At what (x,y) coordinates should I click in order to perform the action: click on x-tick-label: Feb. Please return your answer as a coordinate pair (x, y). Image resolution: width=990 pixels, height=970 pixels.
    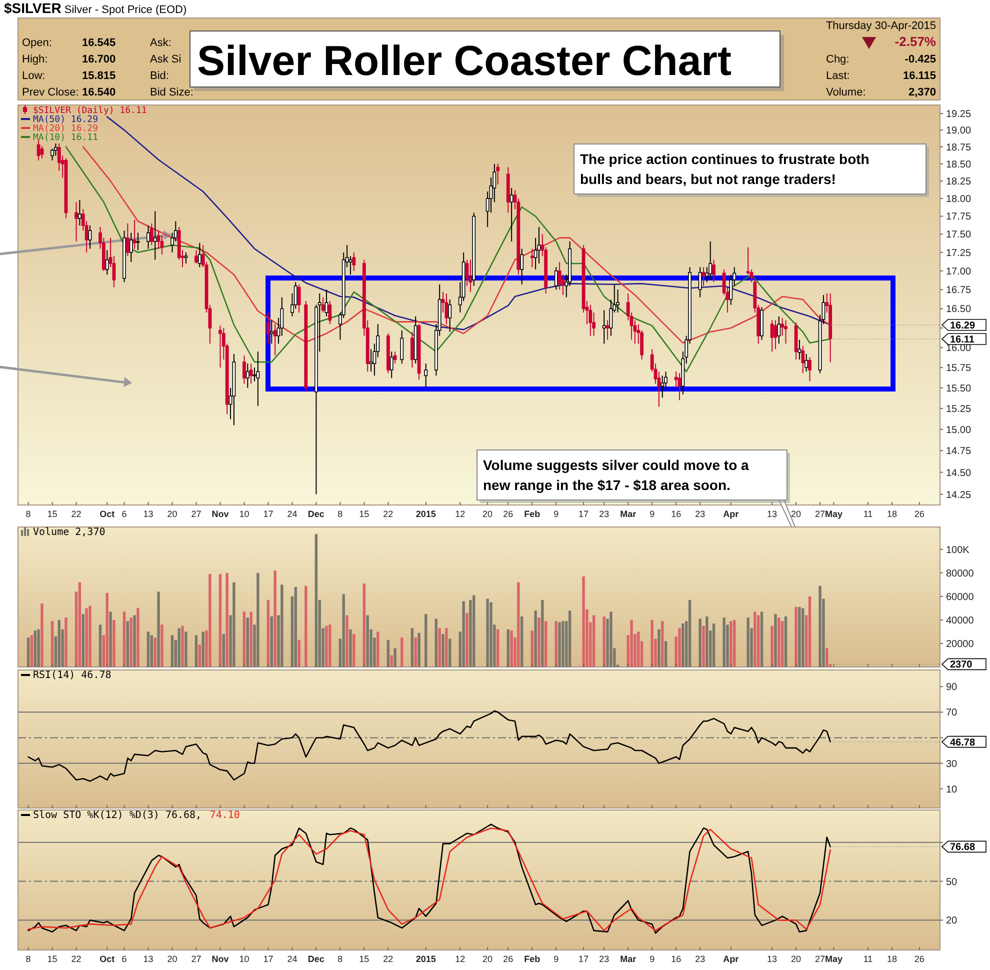
    Looking at the image, I should click on (532, 959).